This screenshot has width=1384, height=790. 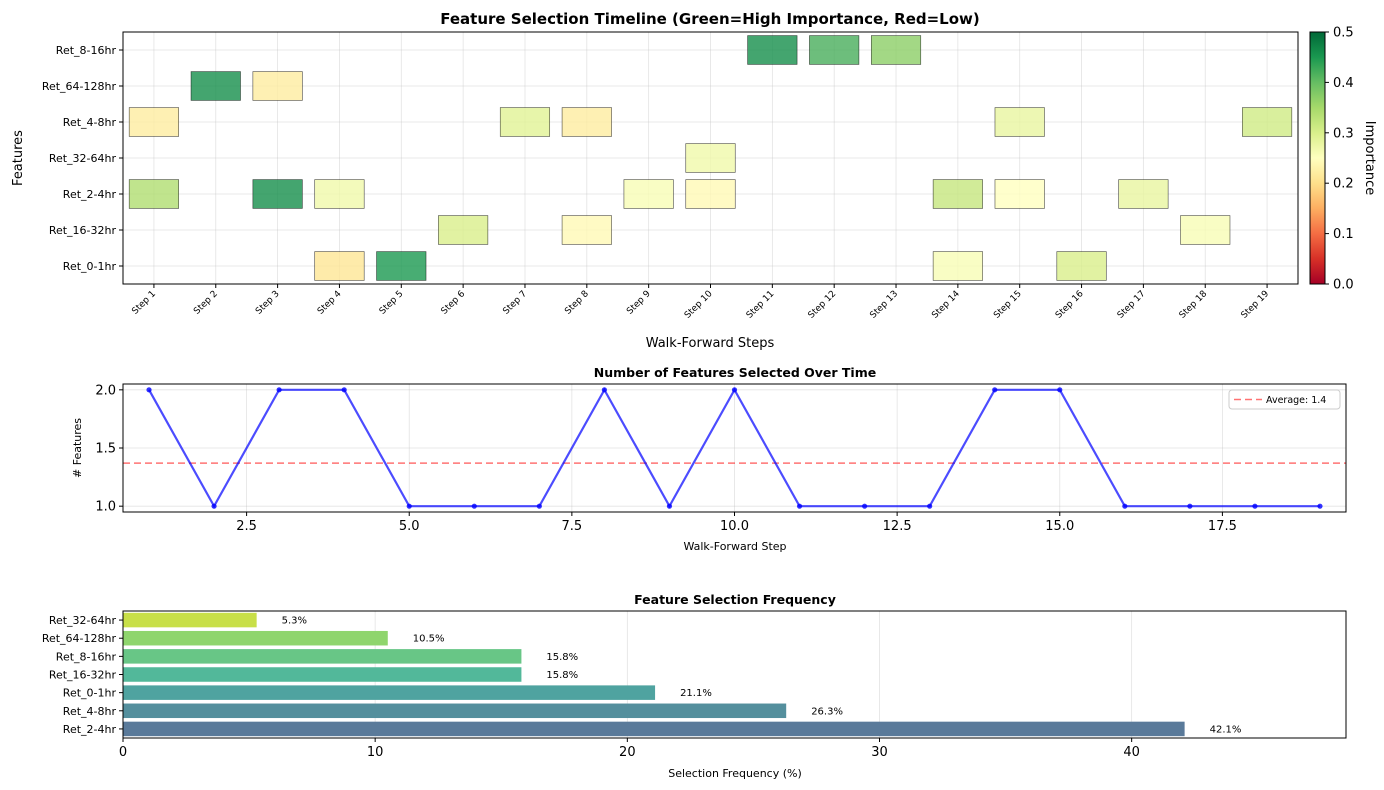 I want to click on heatmap-xtick-label: Step 6, so click(x=454, y=303).